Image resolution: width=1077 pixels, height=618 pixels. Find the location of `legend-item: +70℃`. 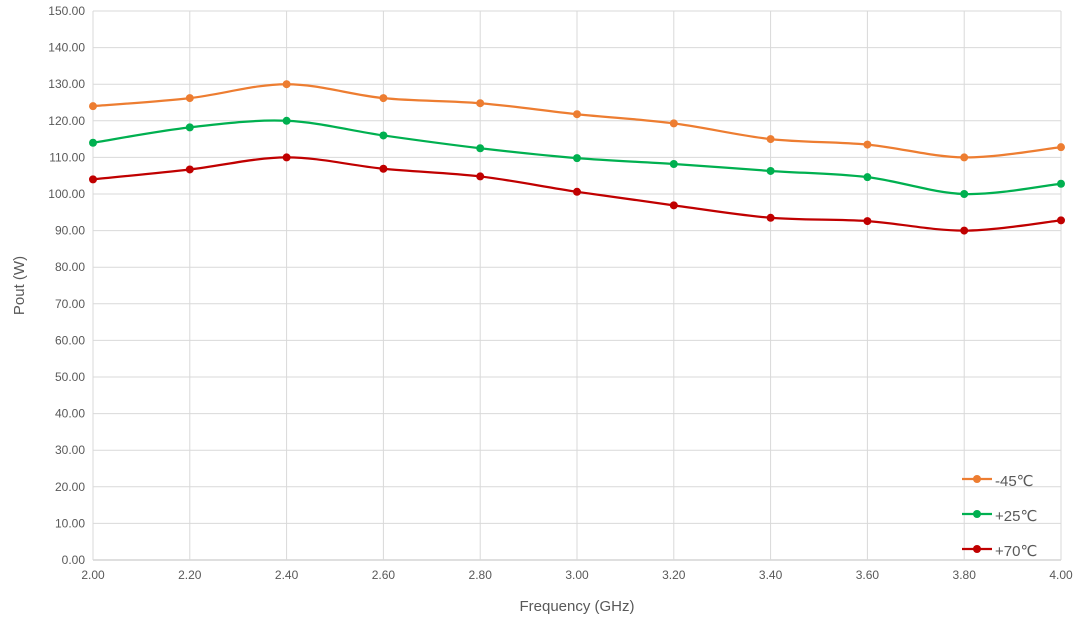

legend-item: +70℃ is located at coordinates (999, 551).